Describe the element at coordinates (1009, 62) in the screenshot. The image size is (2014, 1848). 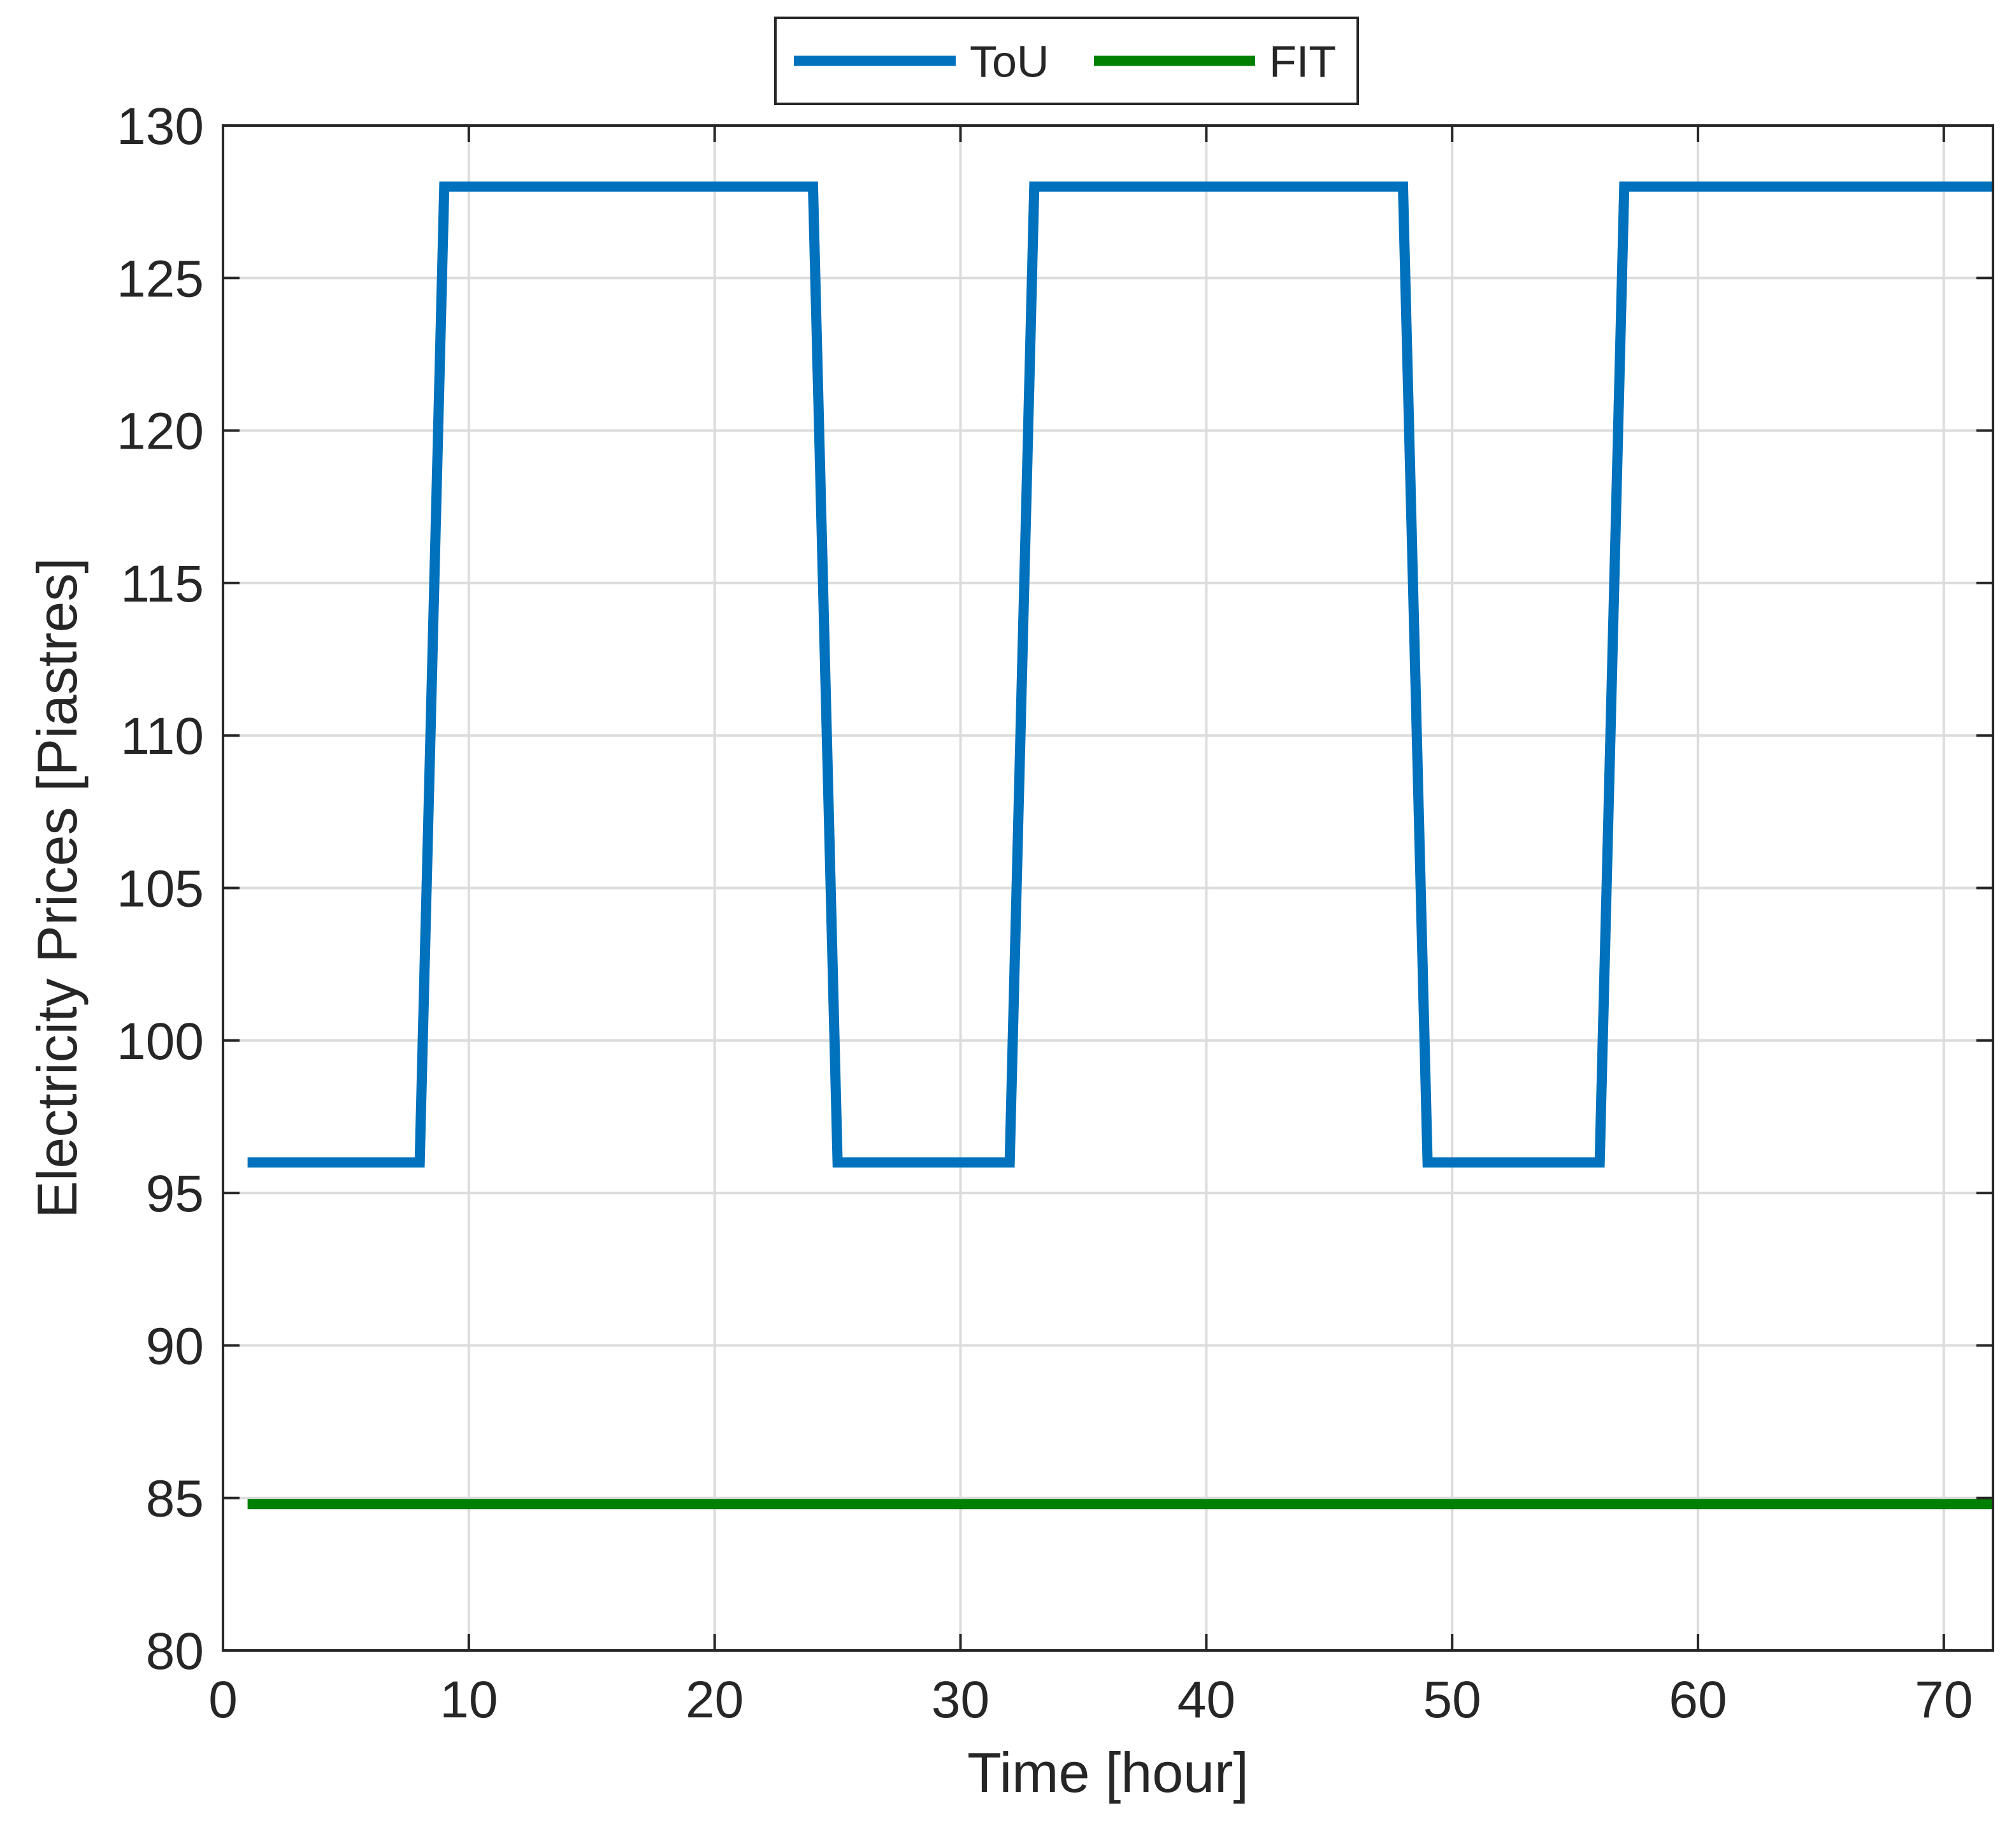
I see `legend-label-tou: ToU` at that location.